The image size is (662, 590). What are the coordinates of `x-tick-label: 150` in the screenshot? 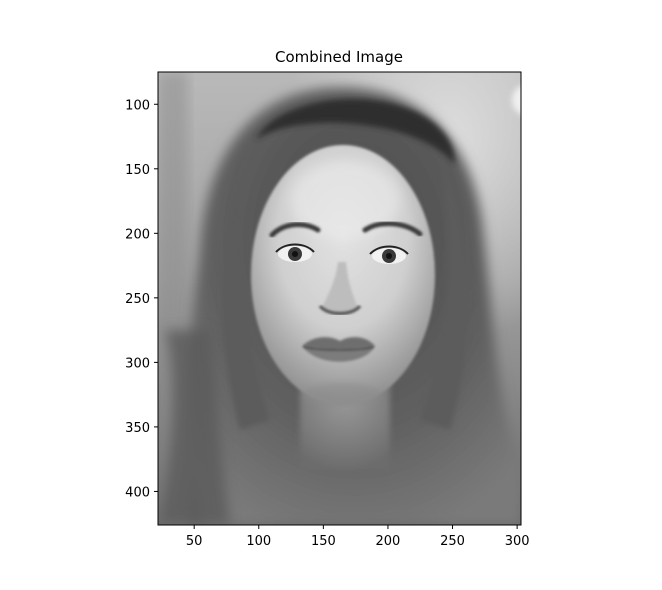 It's located at (323, 541).